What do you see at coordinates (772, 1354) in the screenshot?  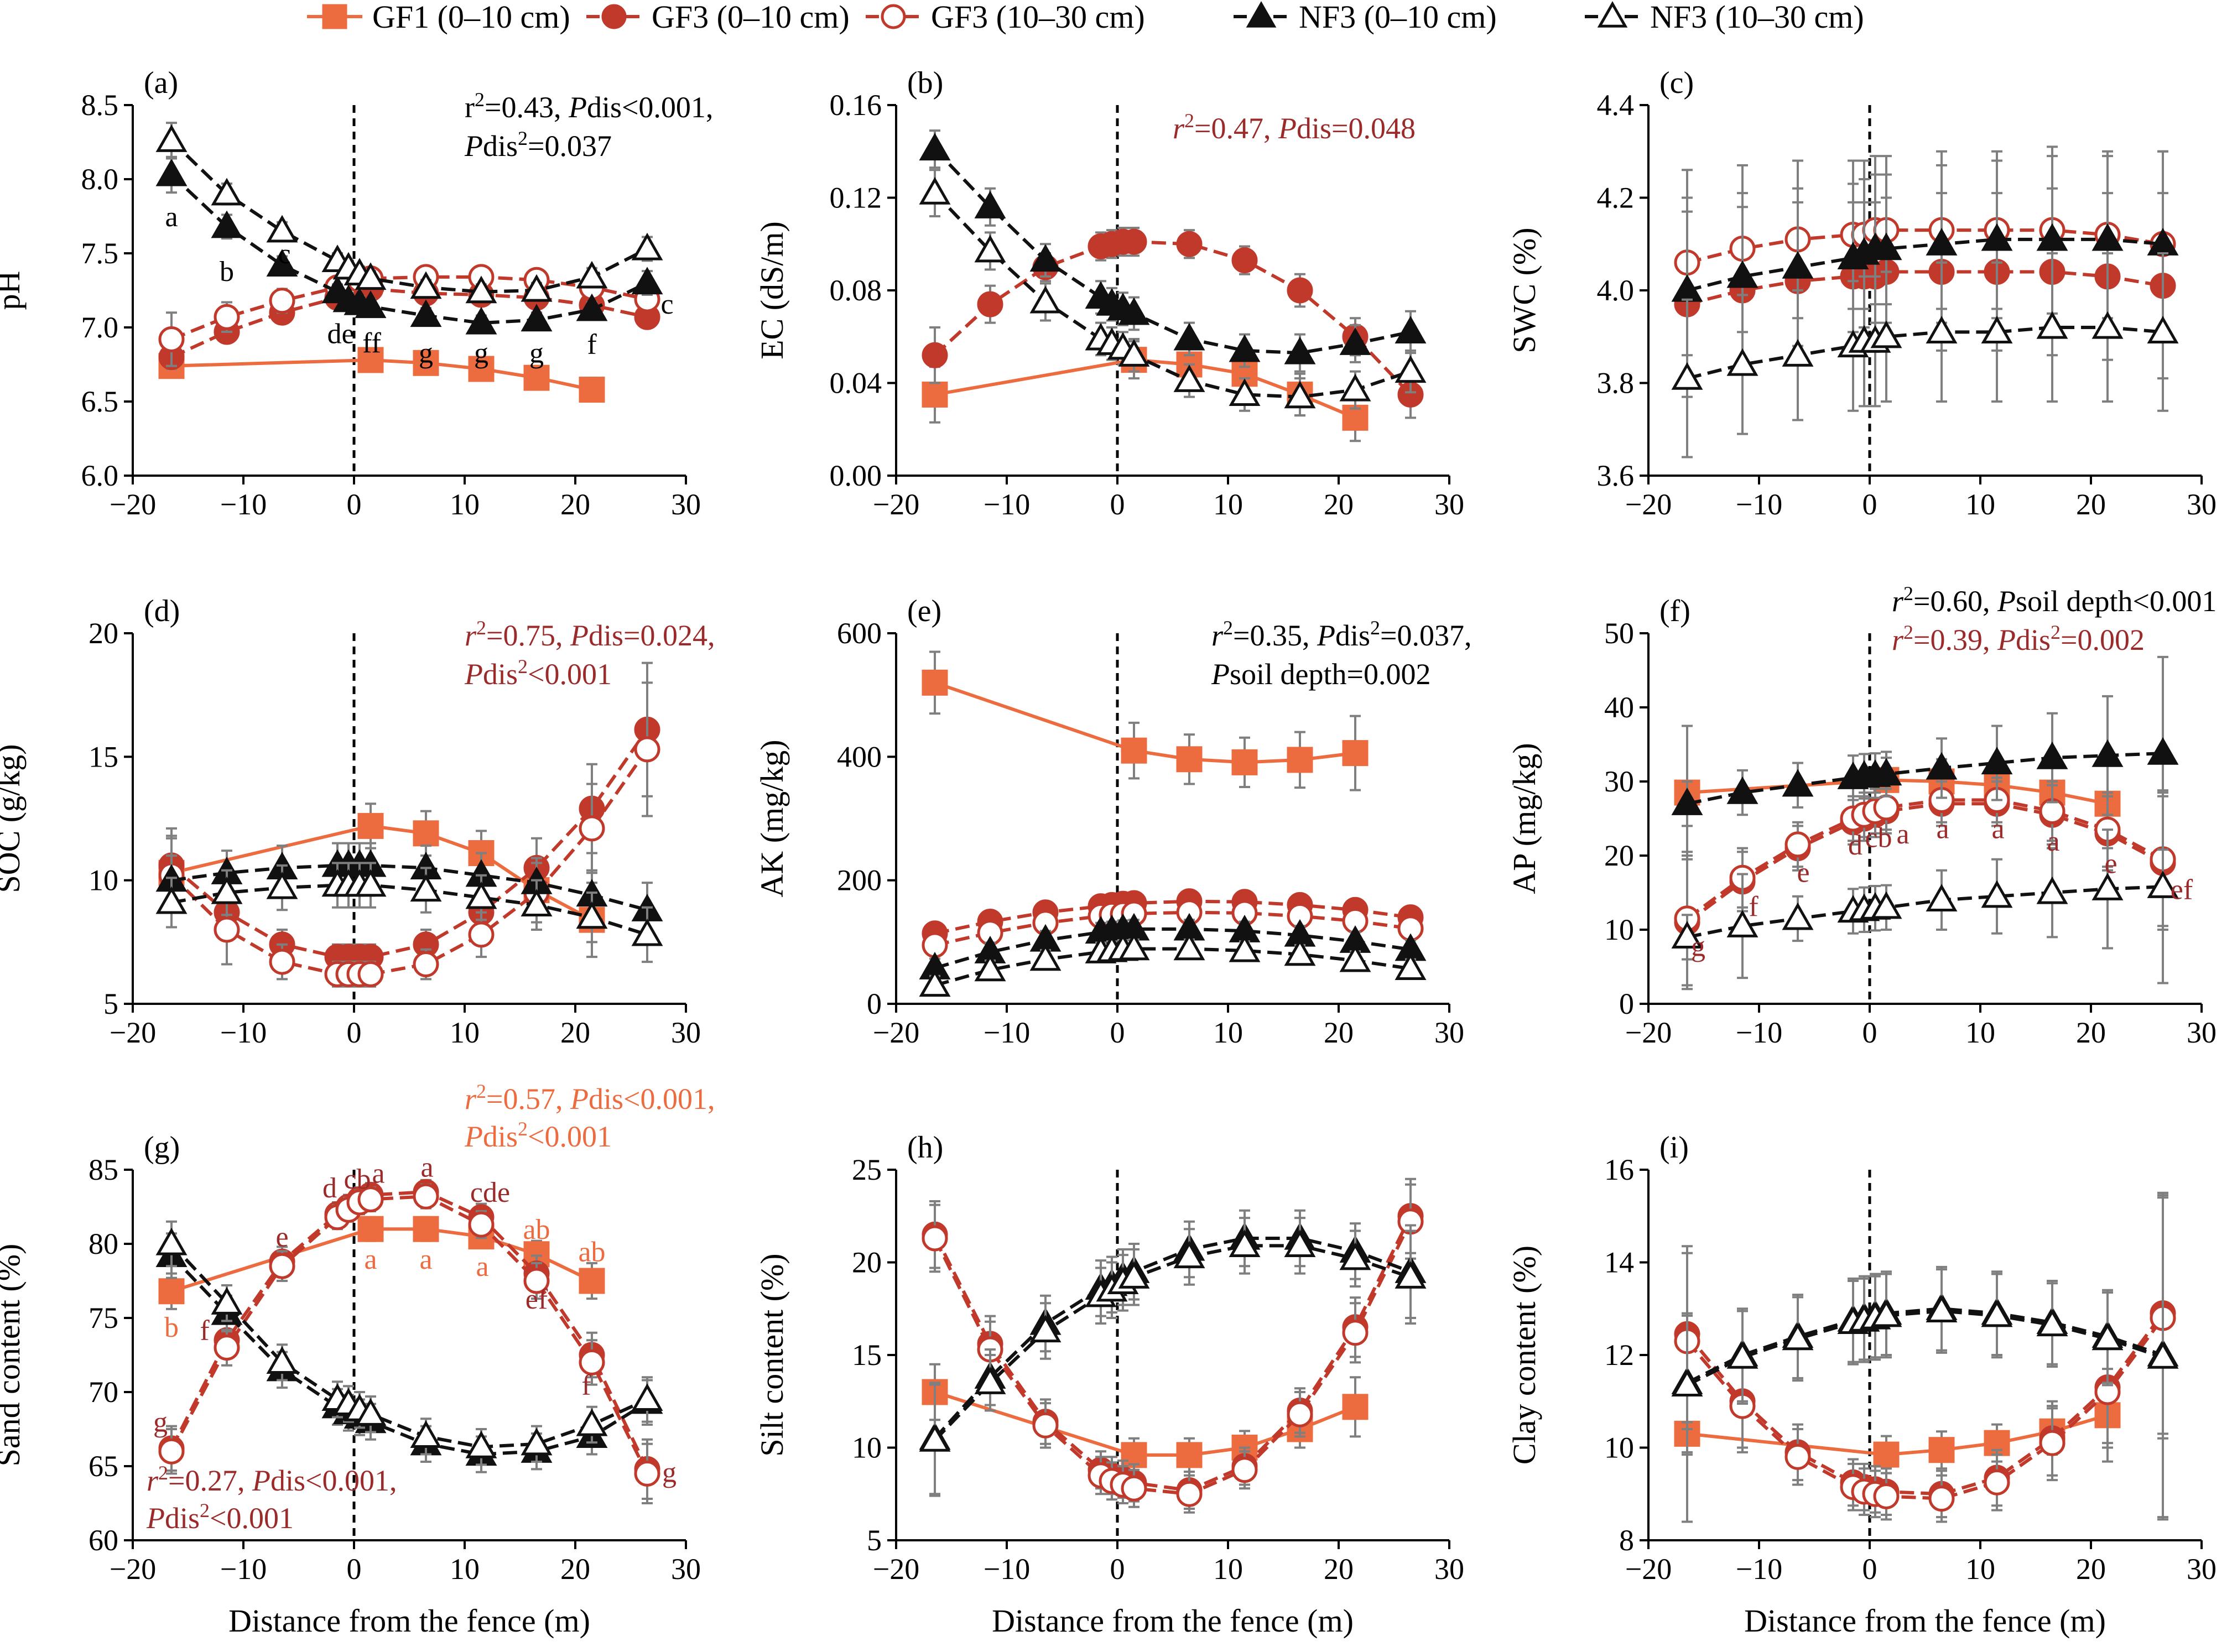 I see `y-axis-label: Silt content (%)` at bounding box center [772, 1354].